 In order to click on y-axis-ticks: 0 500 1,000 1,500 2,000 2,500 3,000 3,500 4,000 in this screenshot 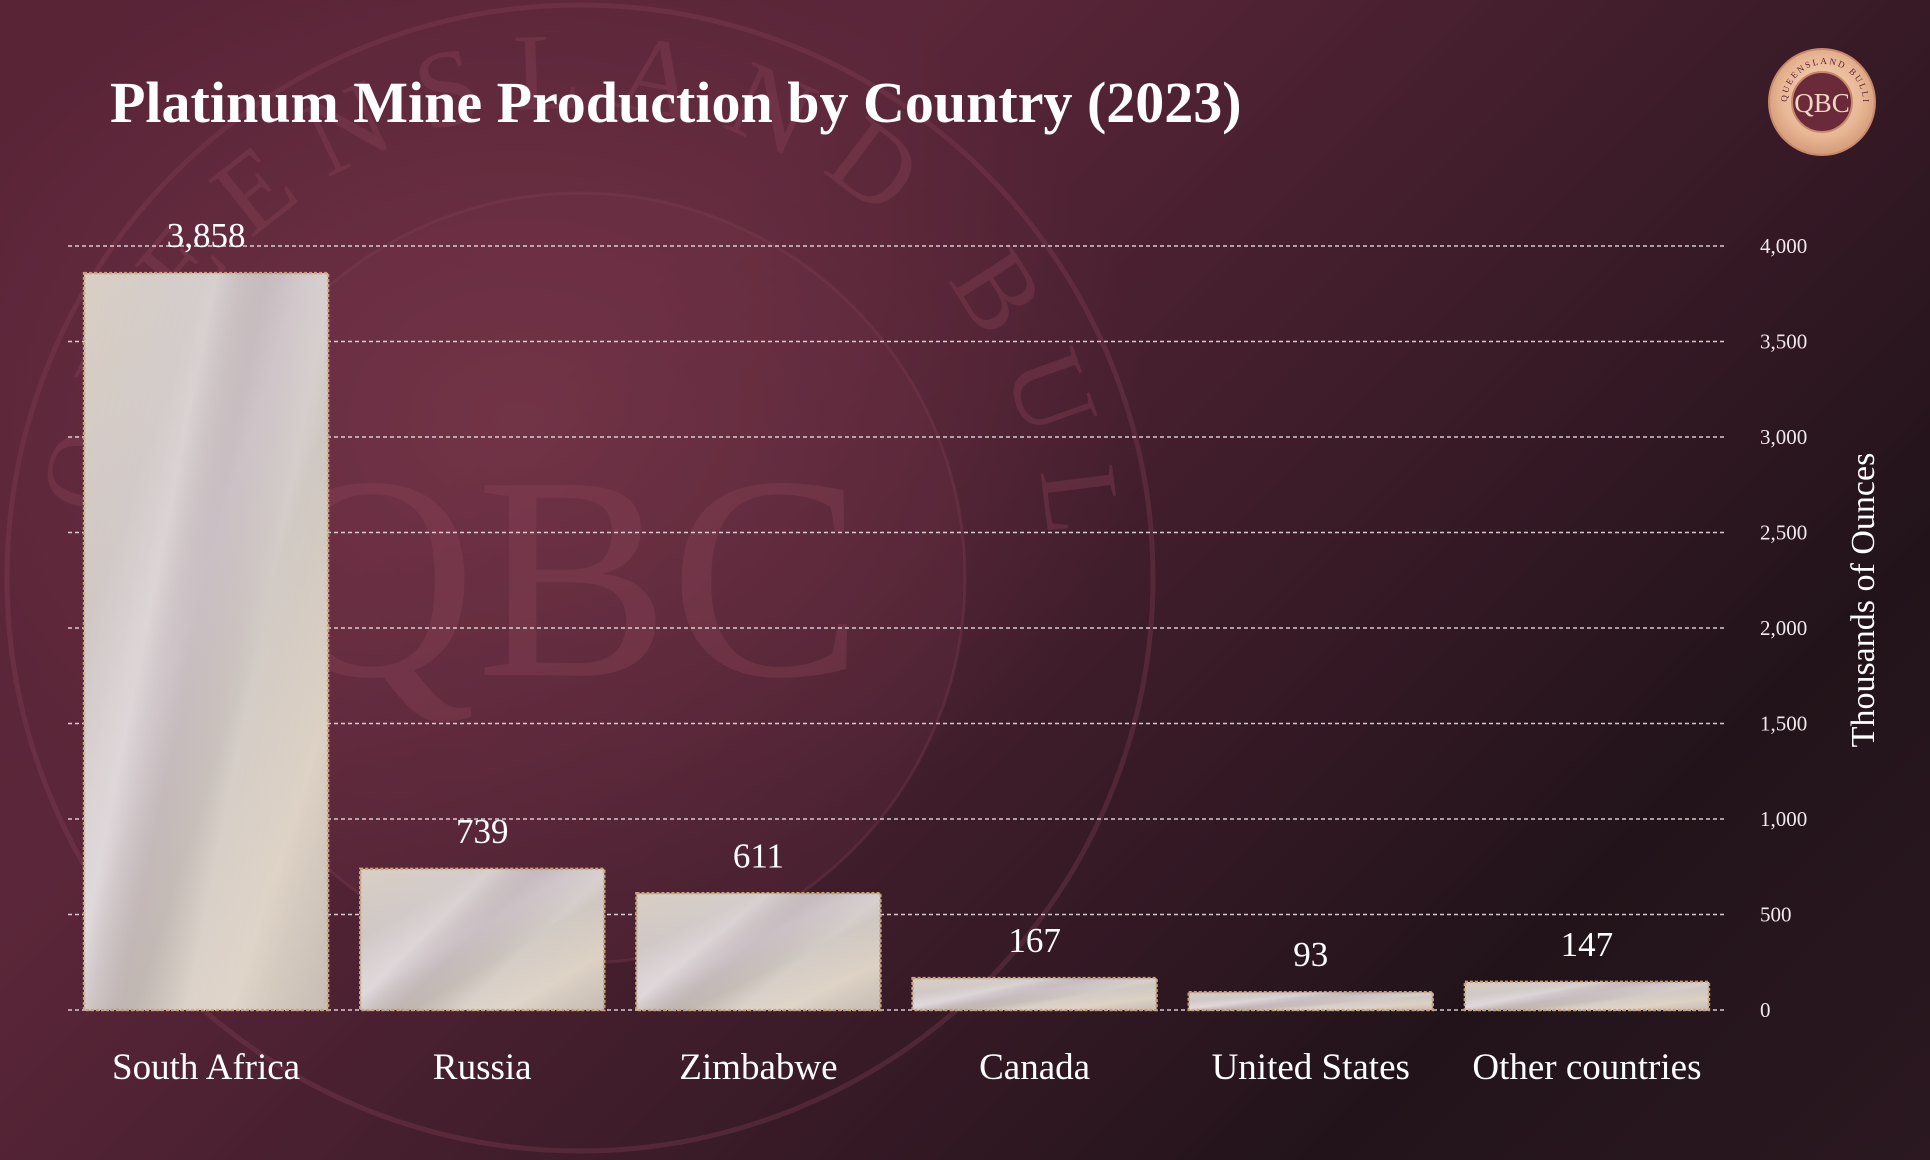, I will do `click(1783, 628)`.